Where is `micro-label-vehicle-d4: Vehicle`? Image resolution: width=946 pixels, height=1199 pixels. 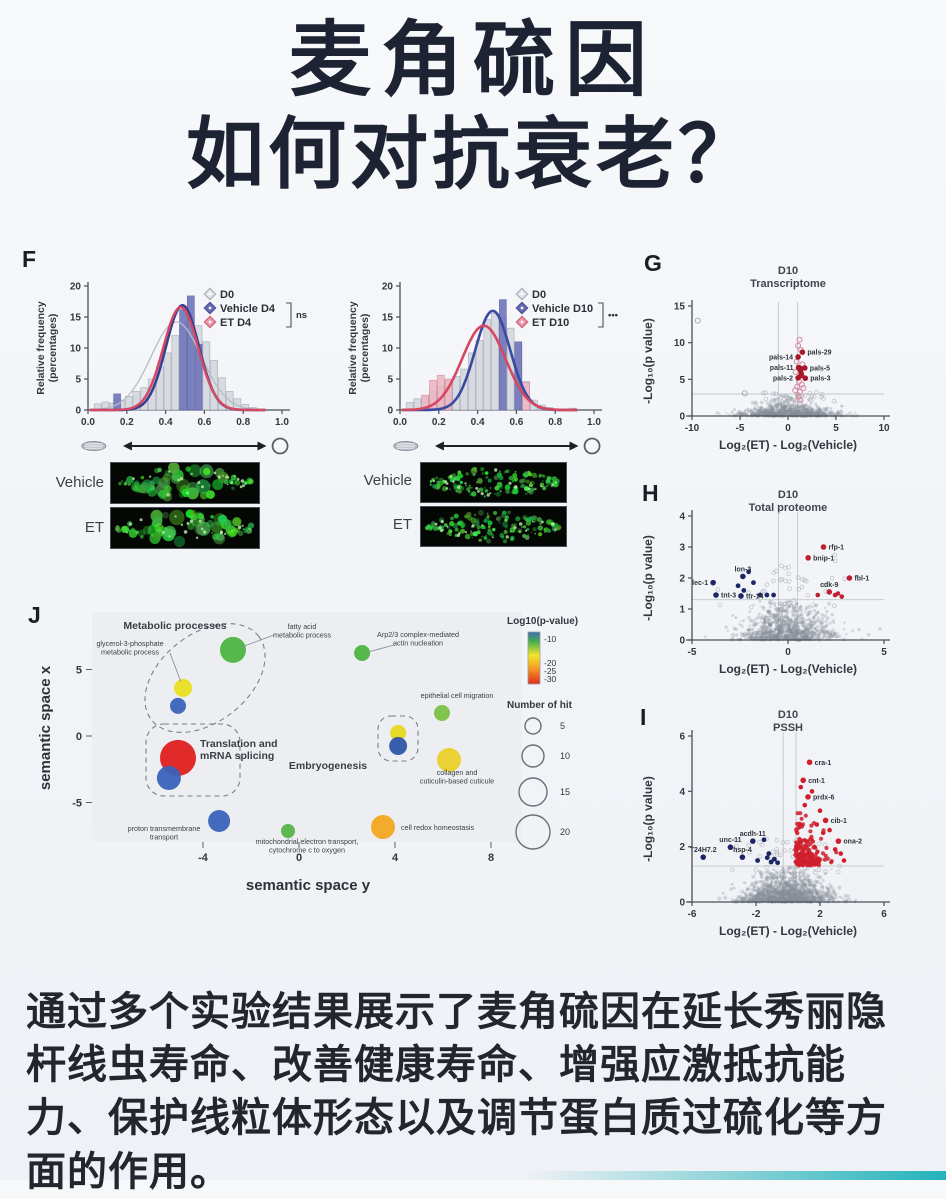 micro-label-vehicle-d4: Vehicle is located at coordinates (79, 482).